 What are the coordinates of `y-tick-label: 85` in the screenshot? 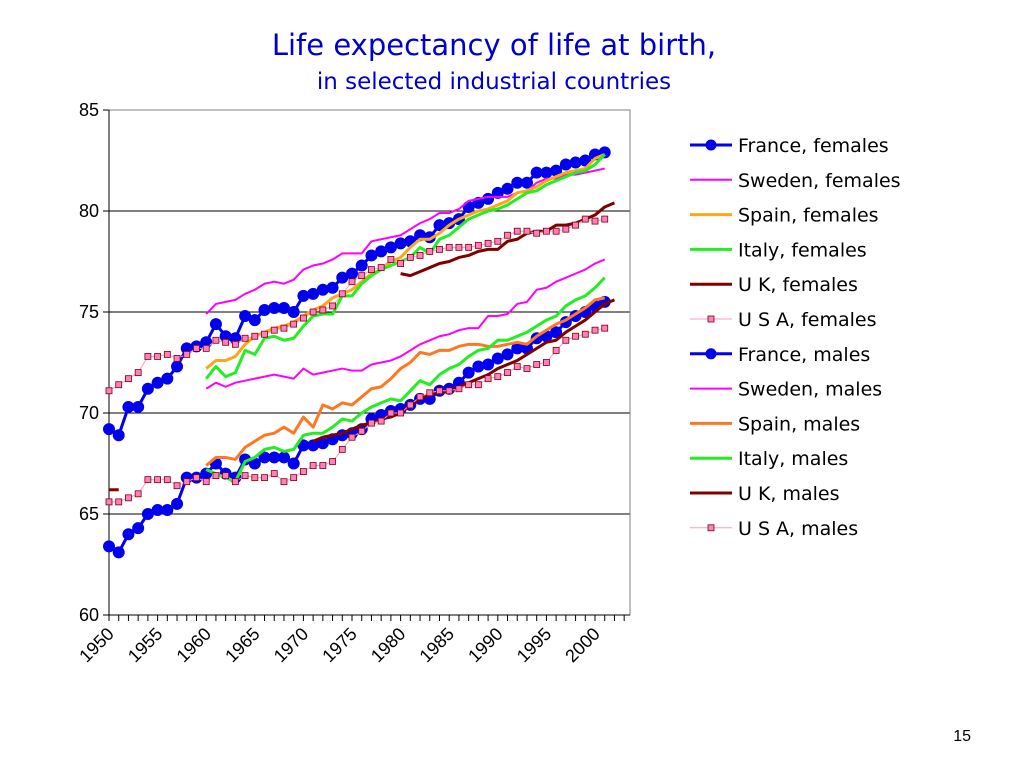 It's located at (89, 110).